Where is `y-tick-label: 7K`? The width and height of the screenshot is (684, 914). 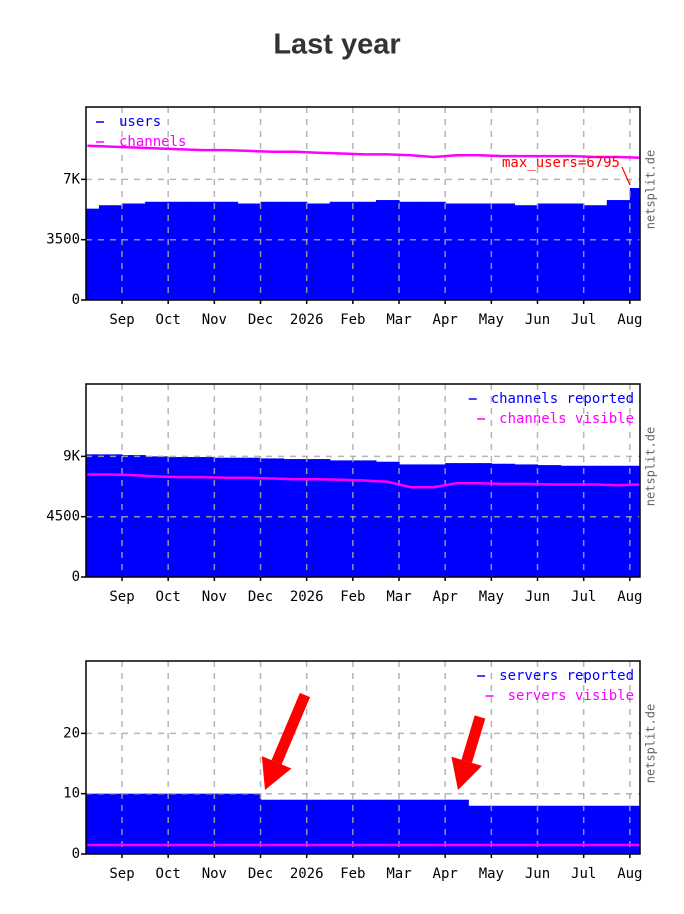 y-tick-label: 7K is located at coordinates (71, 179).